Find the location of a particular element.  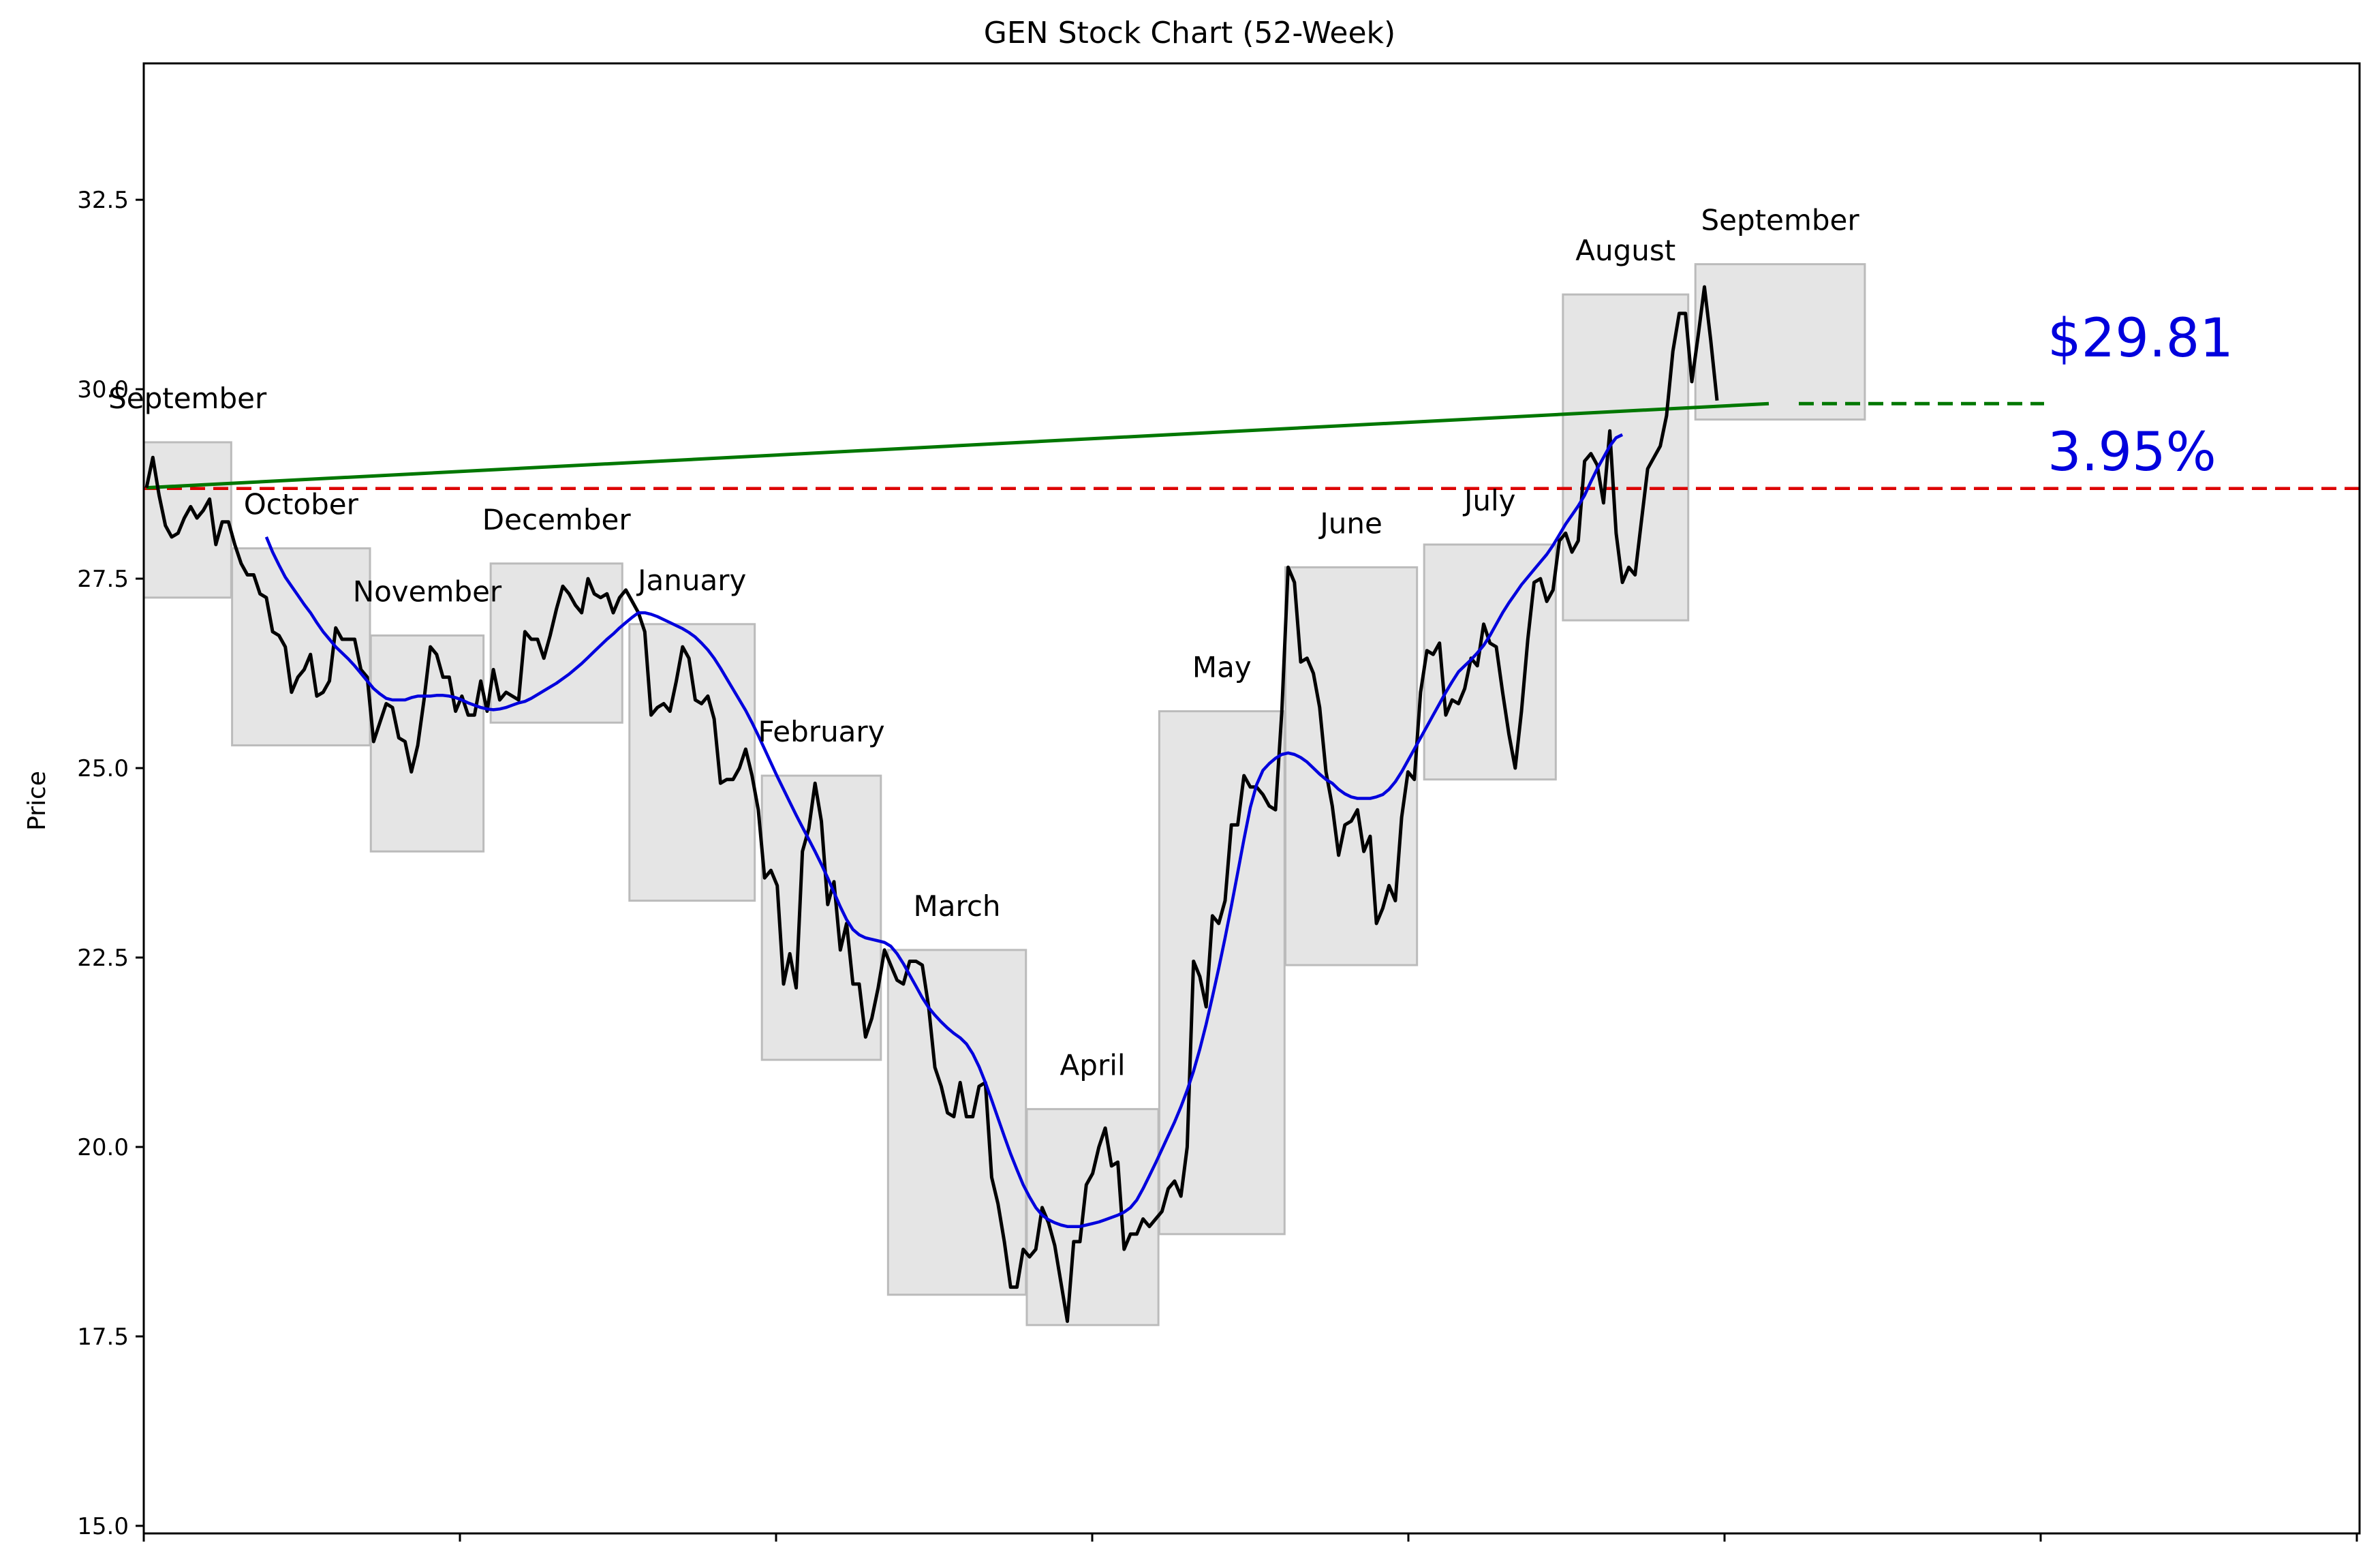

y-tick-label-3: 22.5 is located at coordinates (103, 958).